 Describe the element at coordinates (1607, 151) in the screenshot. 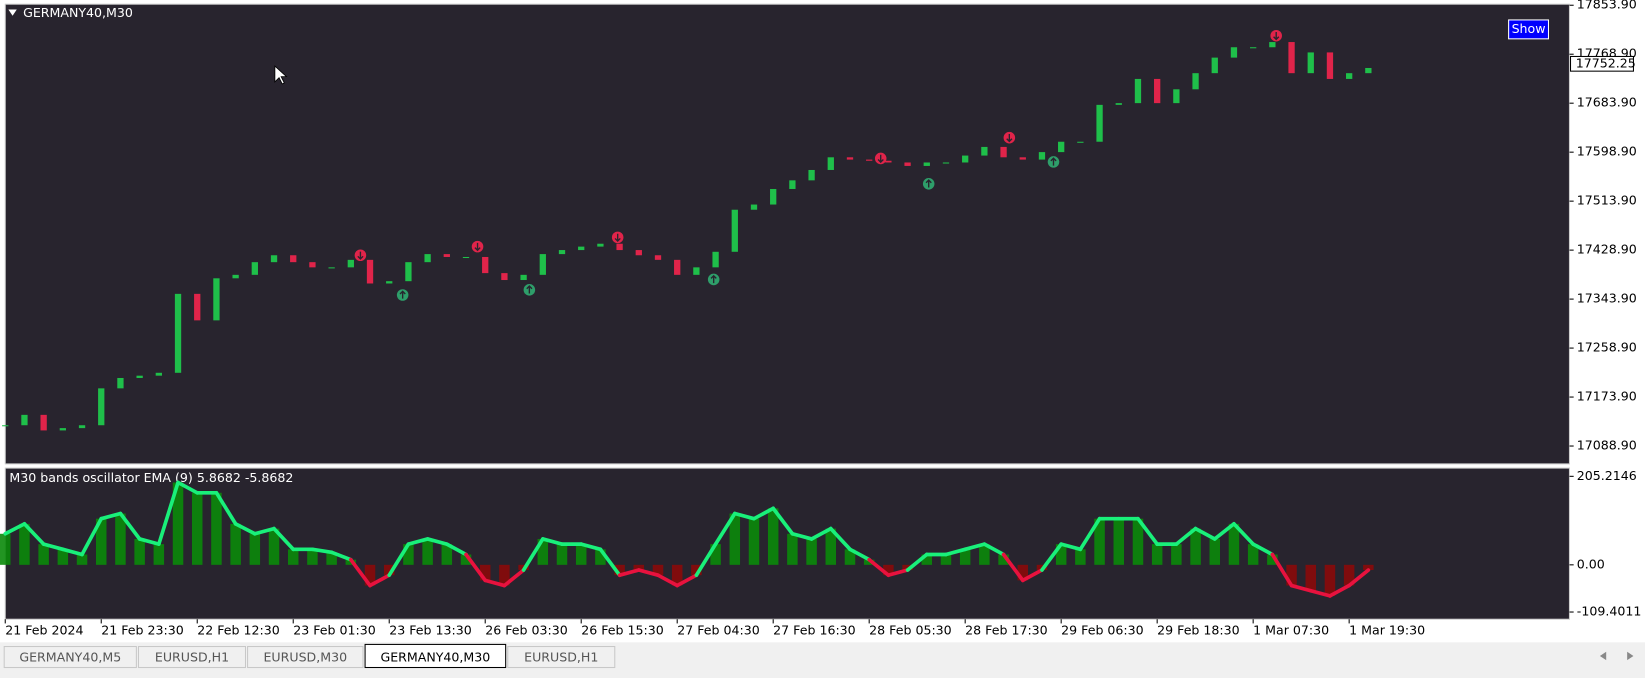

I see `y-tick-label: 17598.90` at that location.